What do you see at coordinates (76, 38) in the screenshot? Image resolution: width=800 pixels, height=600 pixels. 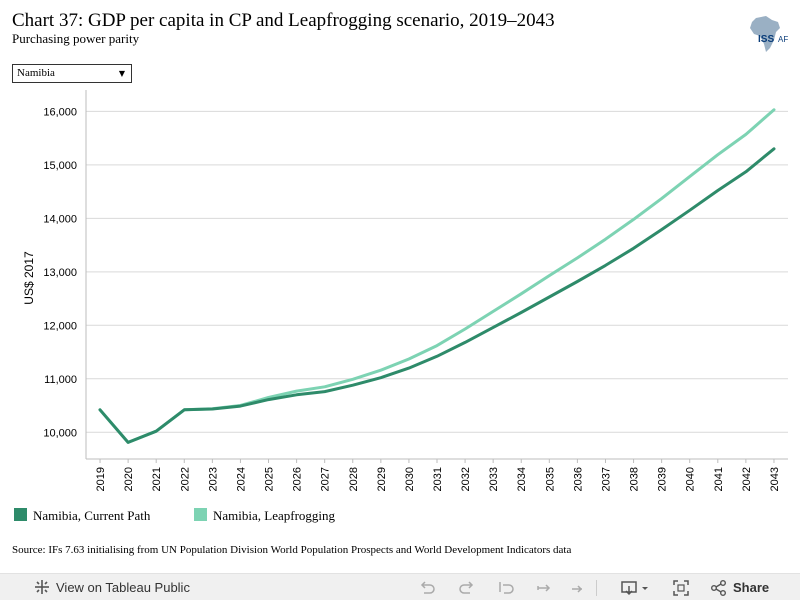 I see `chart-subtitle: Purchasing power parity` at bounding box center [76, 38].